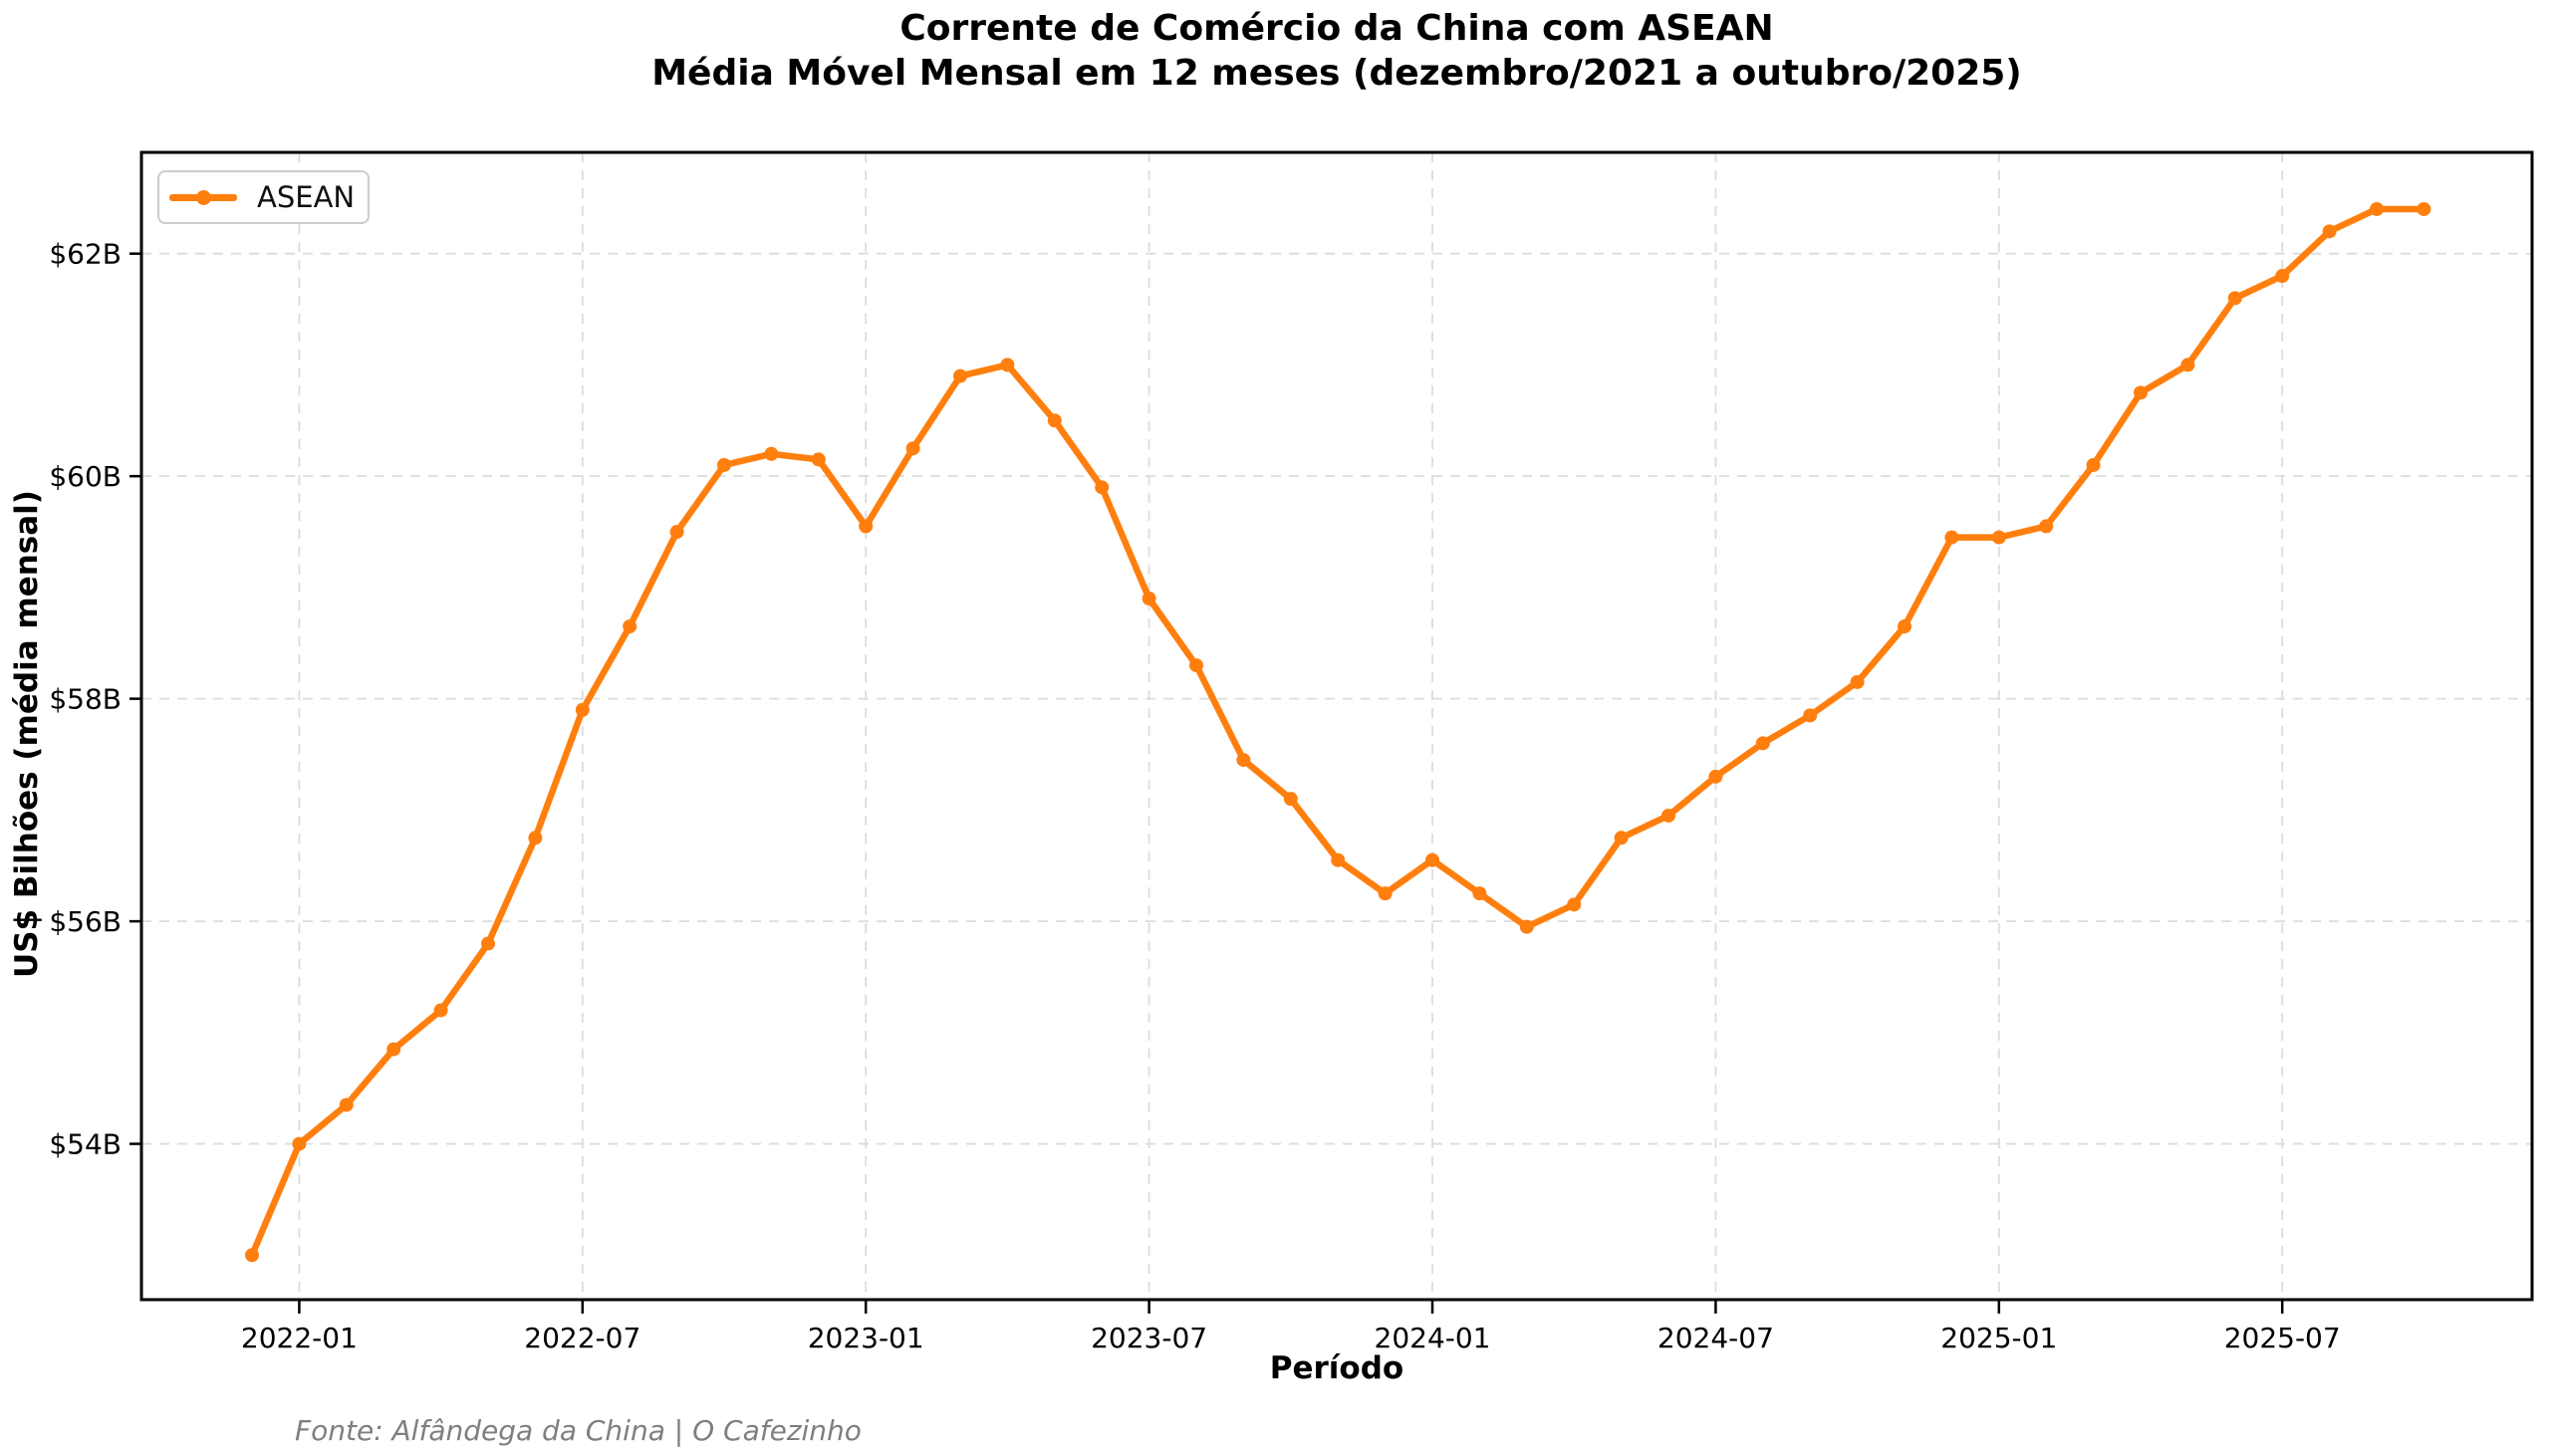  Describe the element at coordinates (85, 1144) in the screenshot. I see `y-tick-label: $54B` at that location.